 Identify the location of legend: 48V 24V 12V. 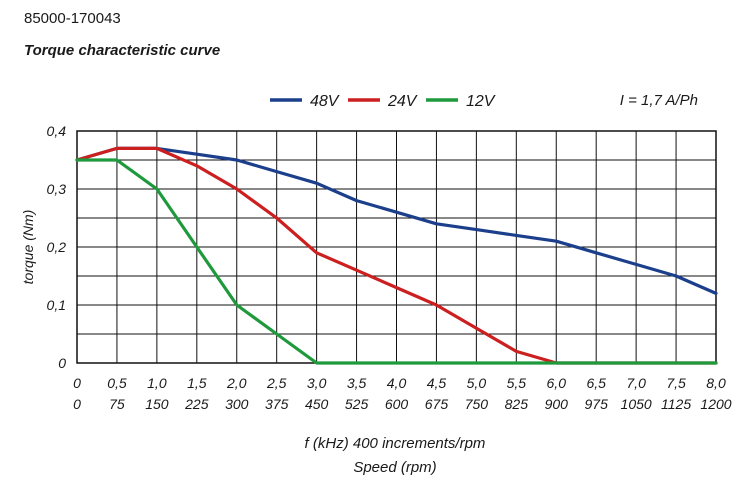
(383, 101).